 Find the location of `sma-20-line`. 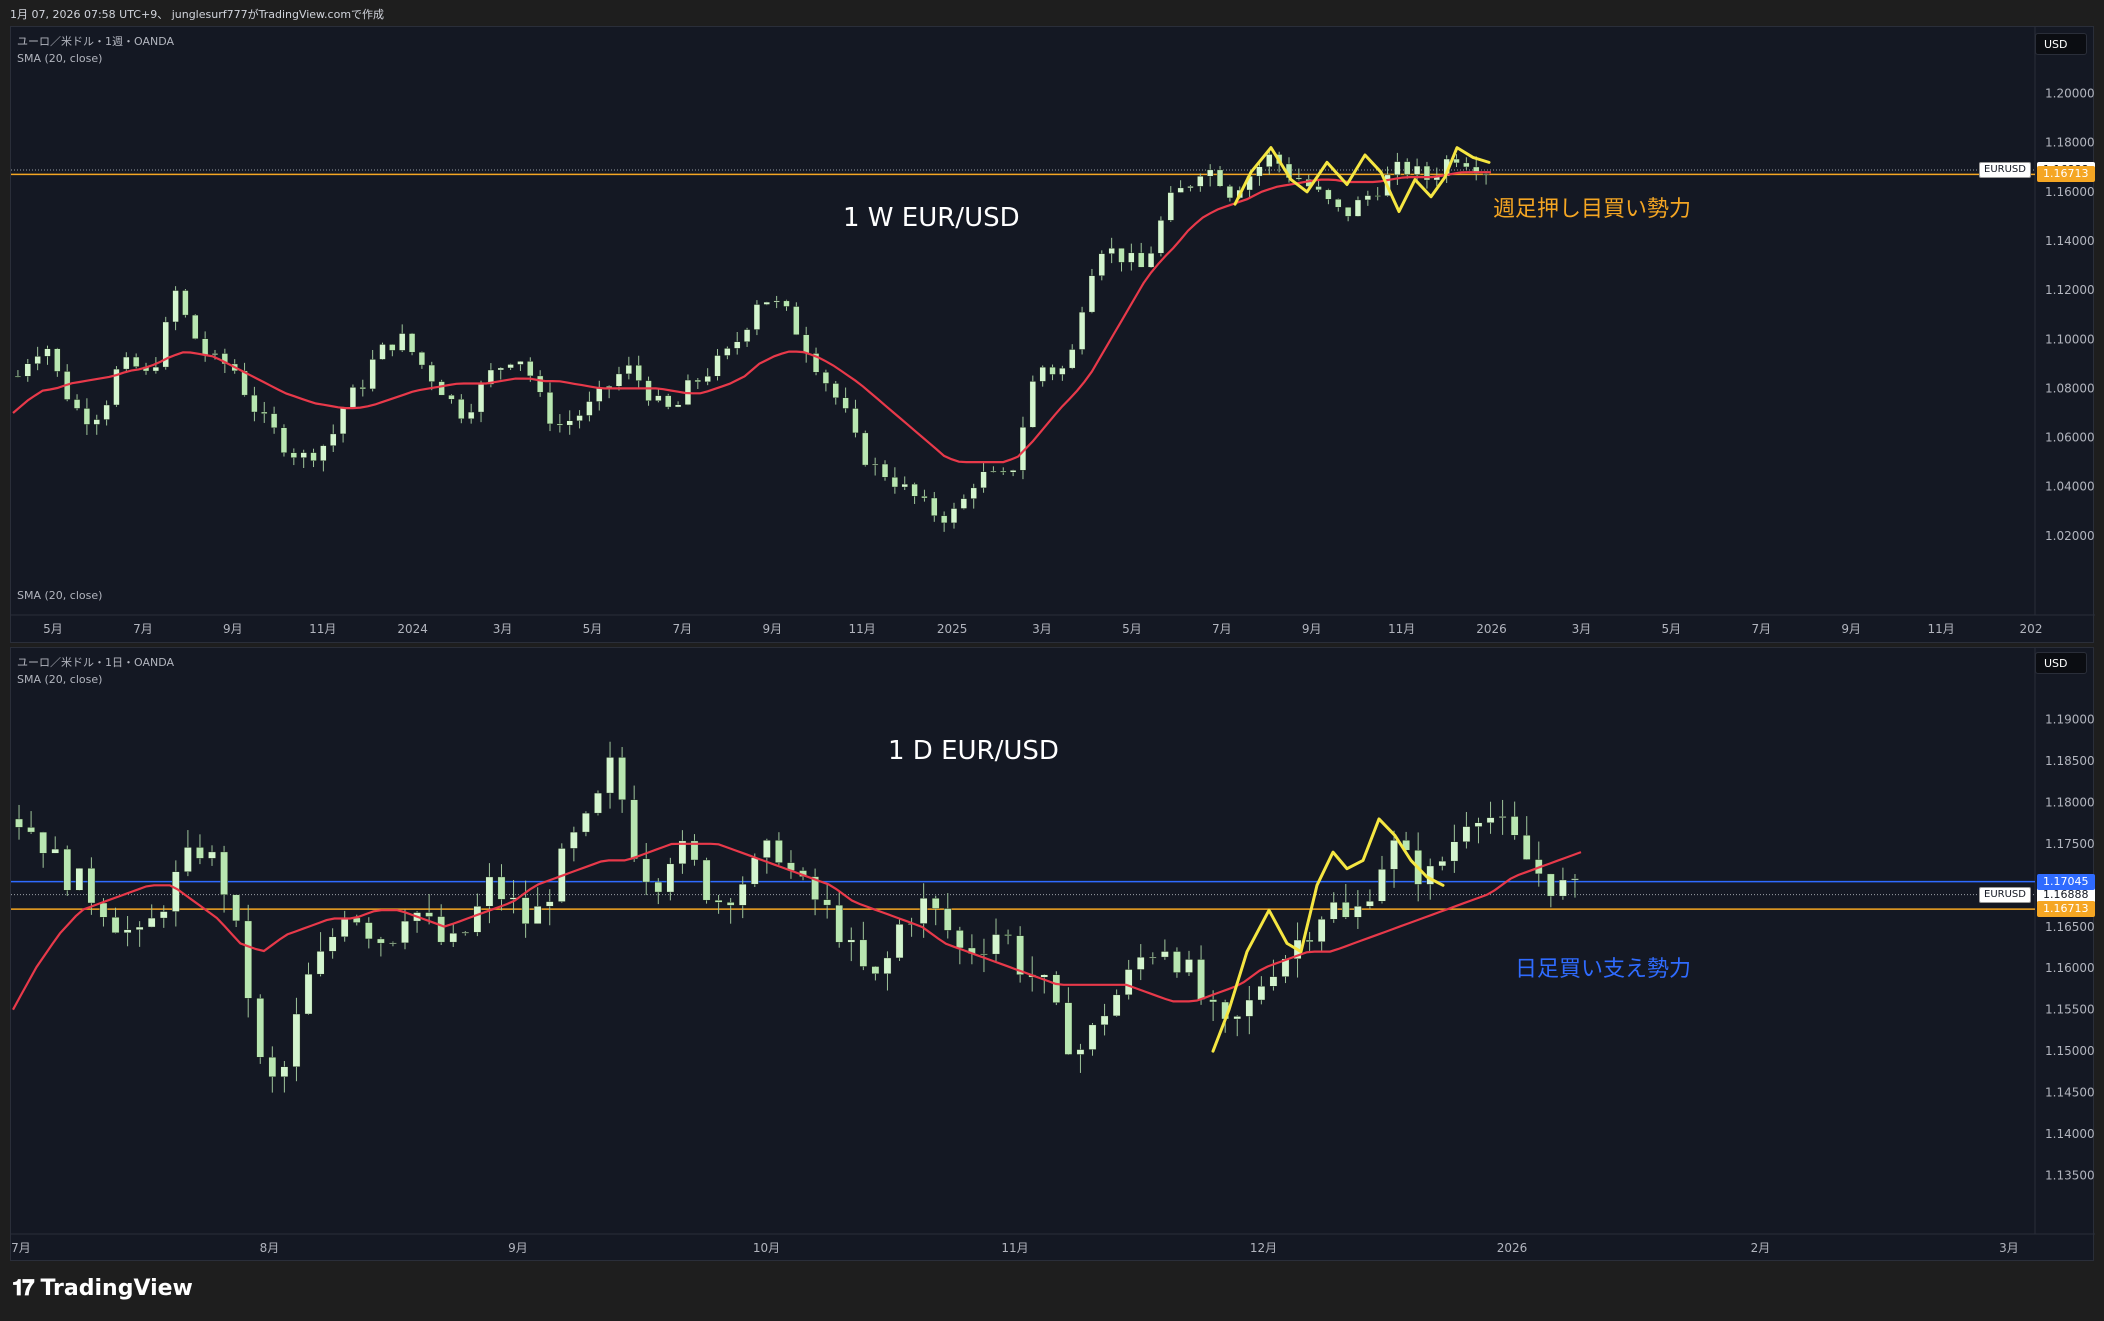

sma-20-line is located at coordinates (797, 926).